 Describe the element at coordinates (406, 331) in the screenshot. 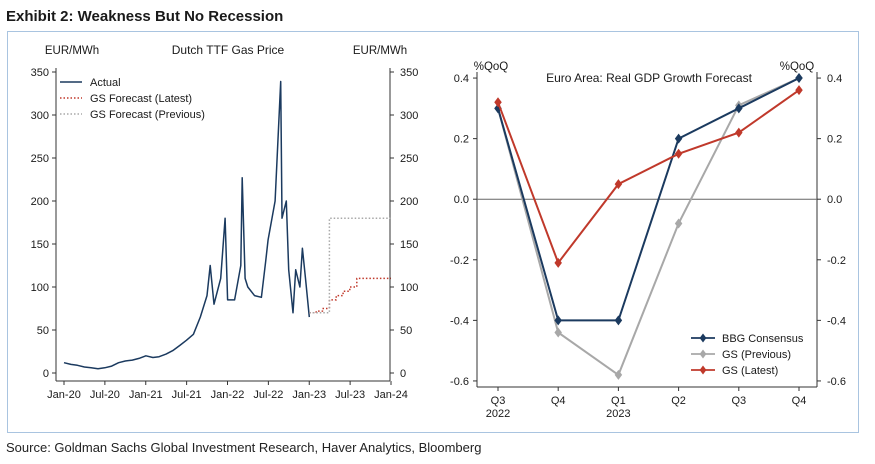

I see `gas-right-tick-label: 50` at that location.